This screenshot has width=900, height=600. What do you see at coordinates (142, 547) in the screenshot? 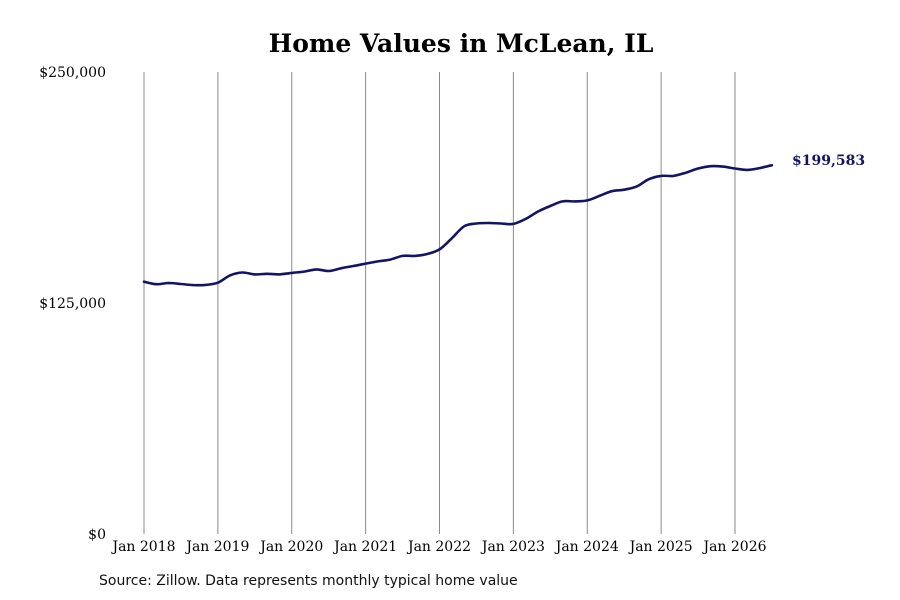
I see `x-tick-label: Jan 2018` at bounding box center [142, 547].